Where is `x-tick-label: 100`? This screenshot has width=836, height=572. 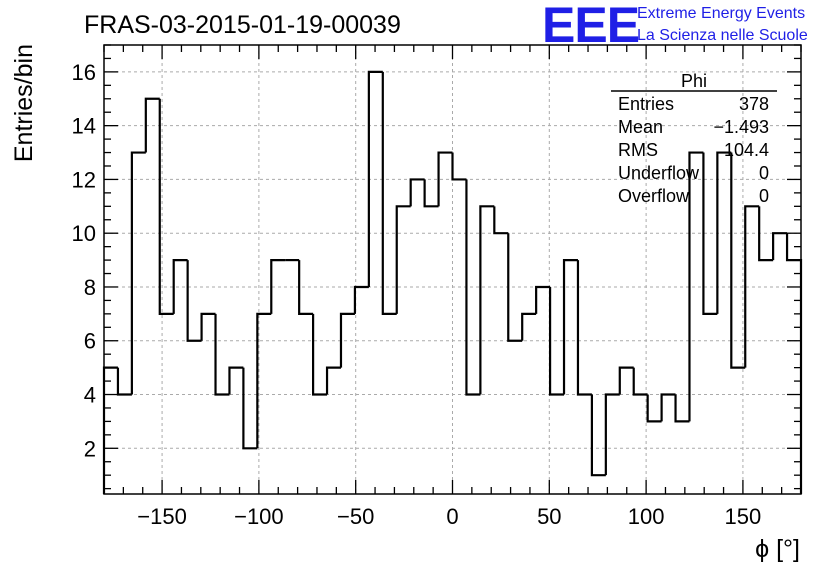
x-tick-label: 100 is located at coordinates (646, 516).